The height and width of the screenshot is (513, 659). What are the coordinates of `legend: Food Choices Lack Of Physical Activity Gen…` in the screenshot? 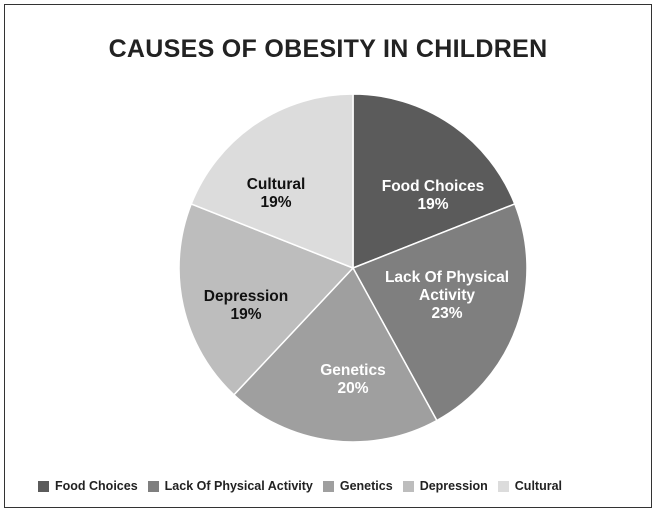 It's located at (305, 486).